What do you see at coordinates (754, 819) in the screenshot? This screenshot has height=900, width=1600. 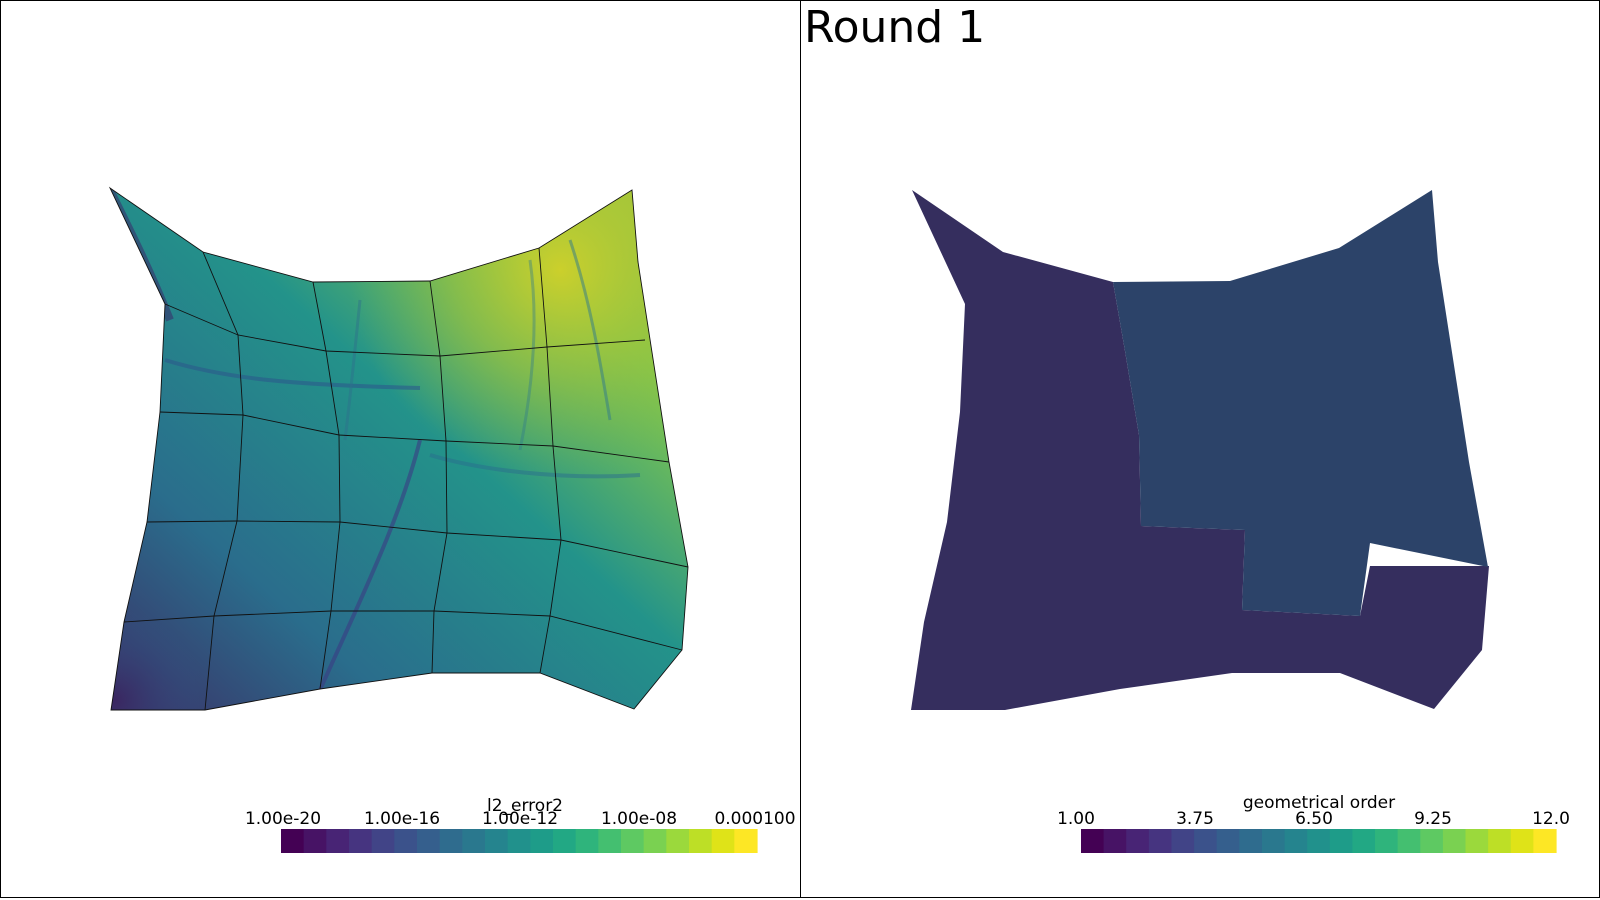 I see `l2-error-tick-4: 0.000100` at bounding box center [754, 819].